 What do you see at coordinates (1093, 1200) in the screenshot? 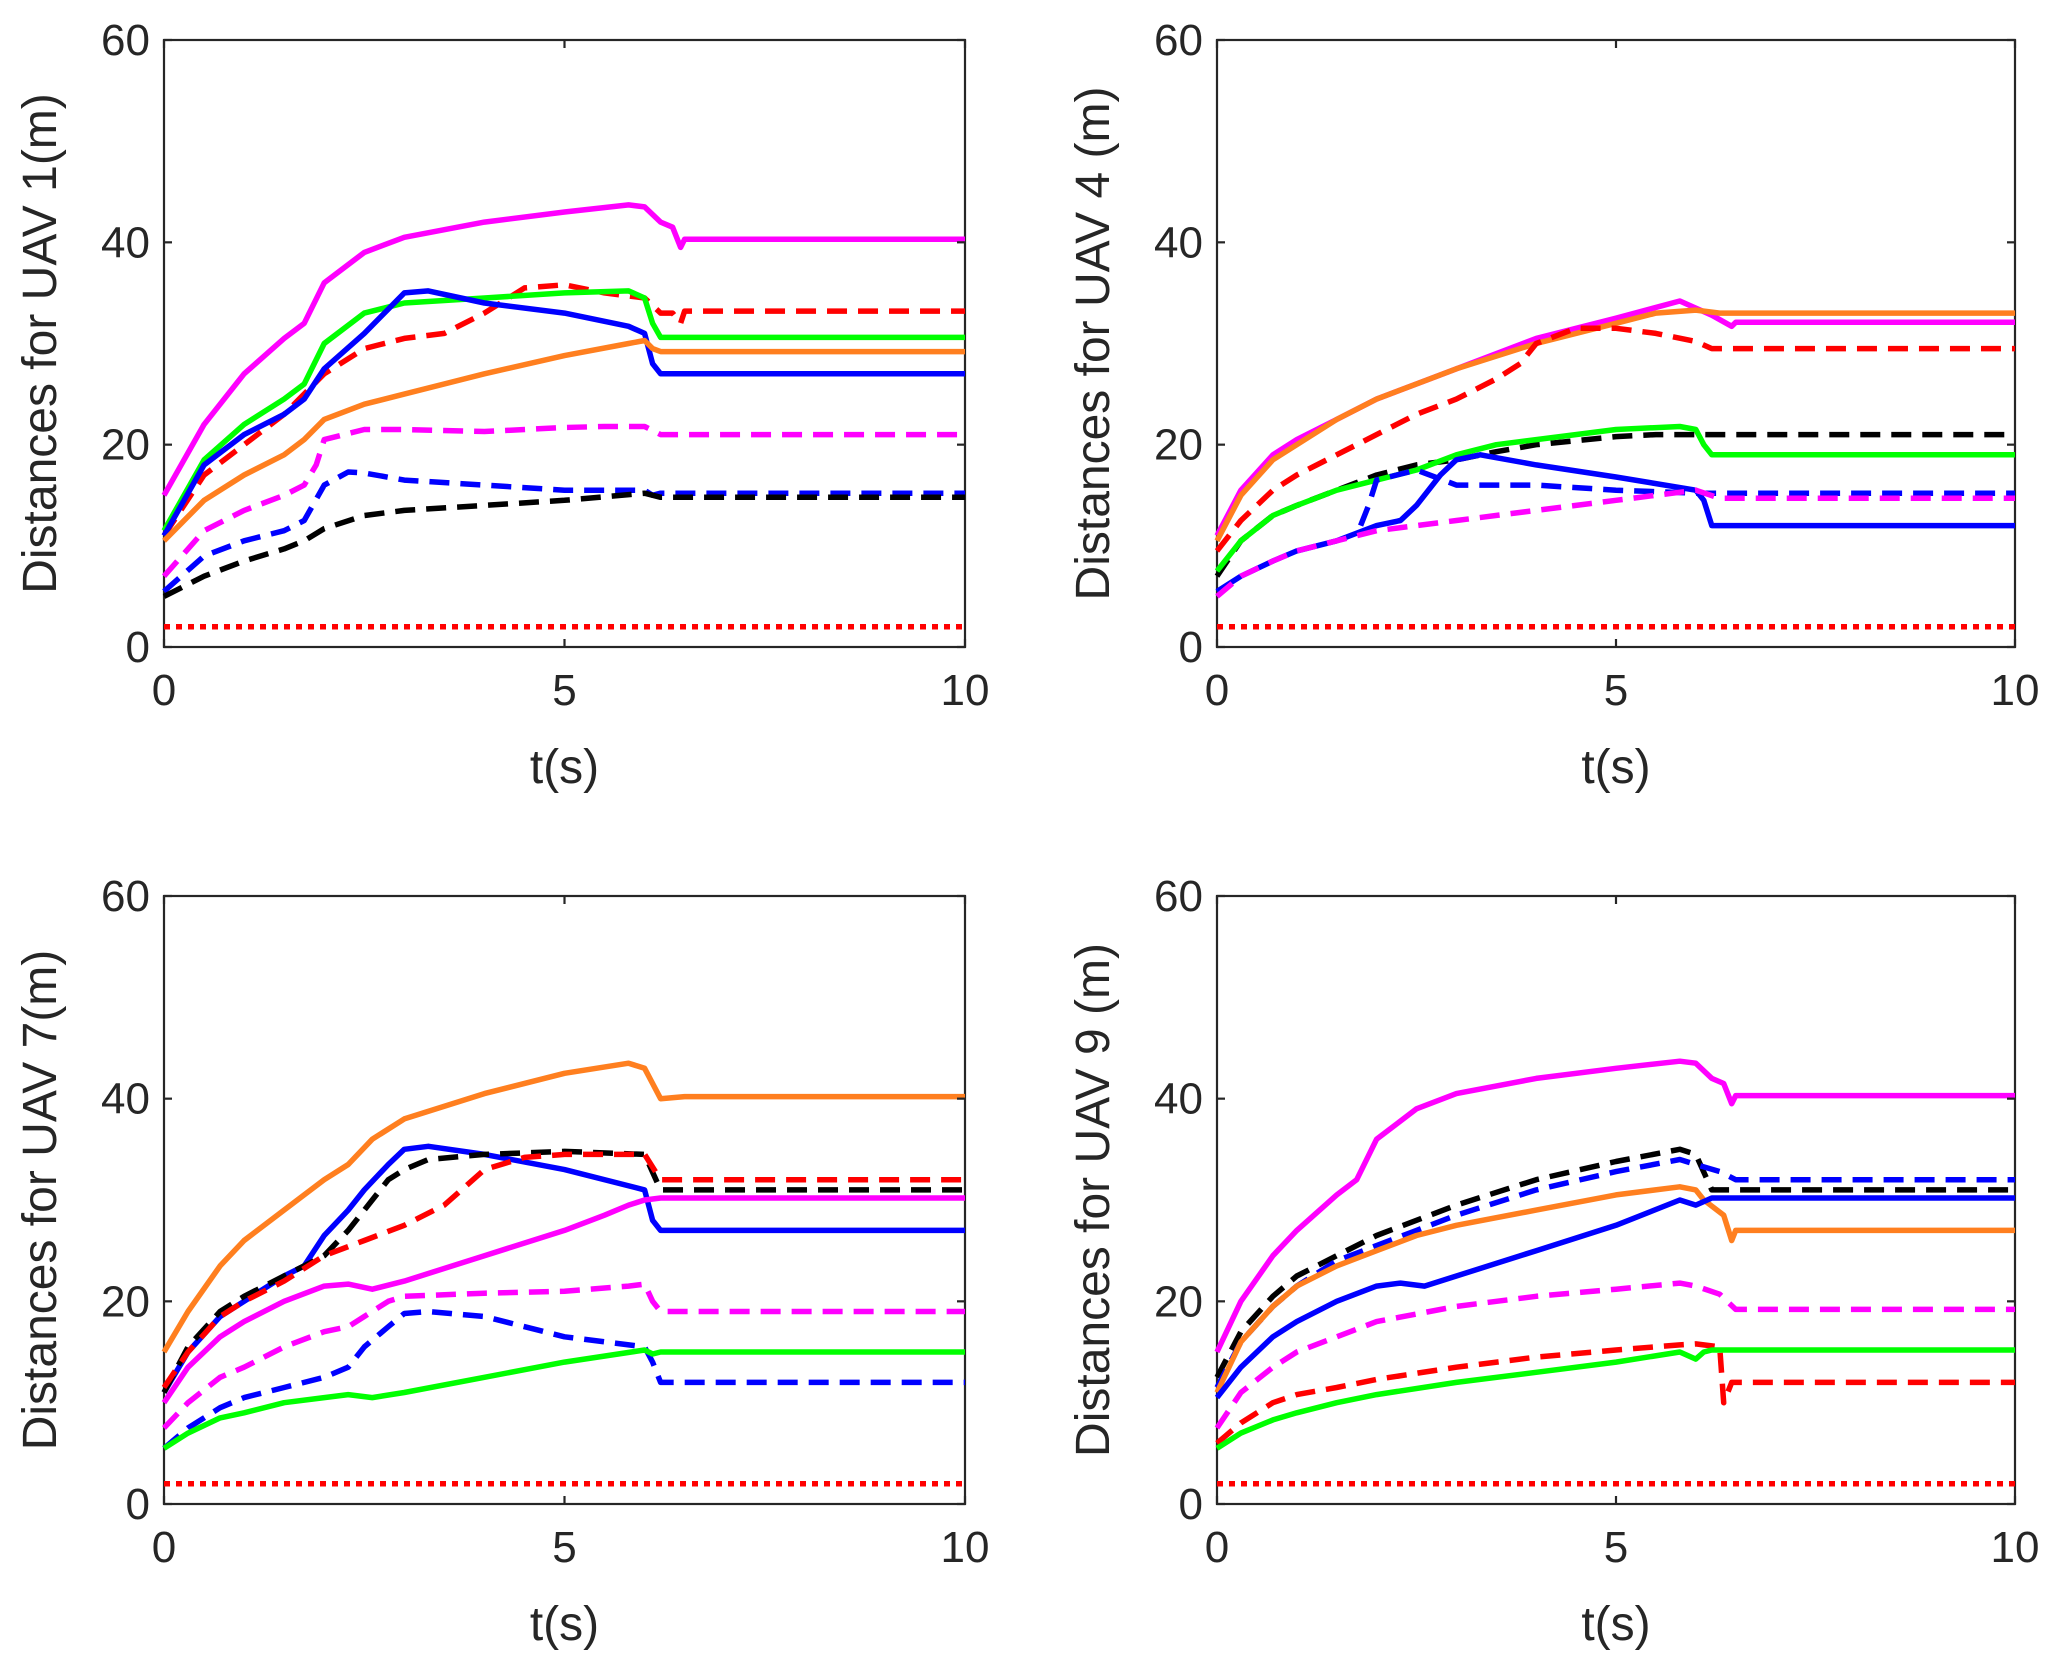
I see `y-axis-label: Distances for UAV 9 (m)` at bounding box center [1093, 1200].